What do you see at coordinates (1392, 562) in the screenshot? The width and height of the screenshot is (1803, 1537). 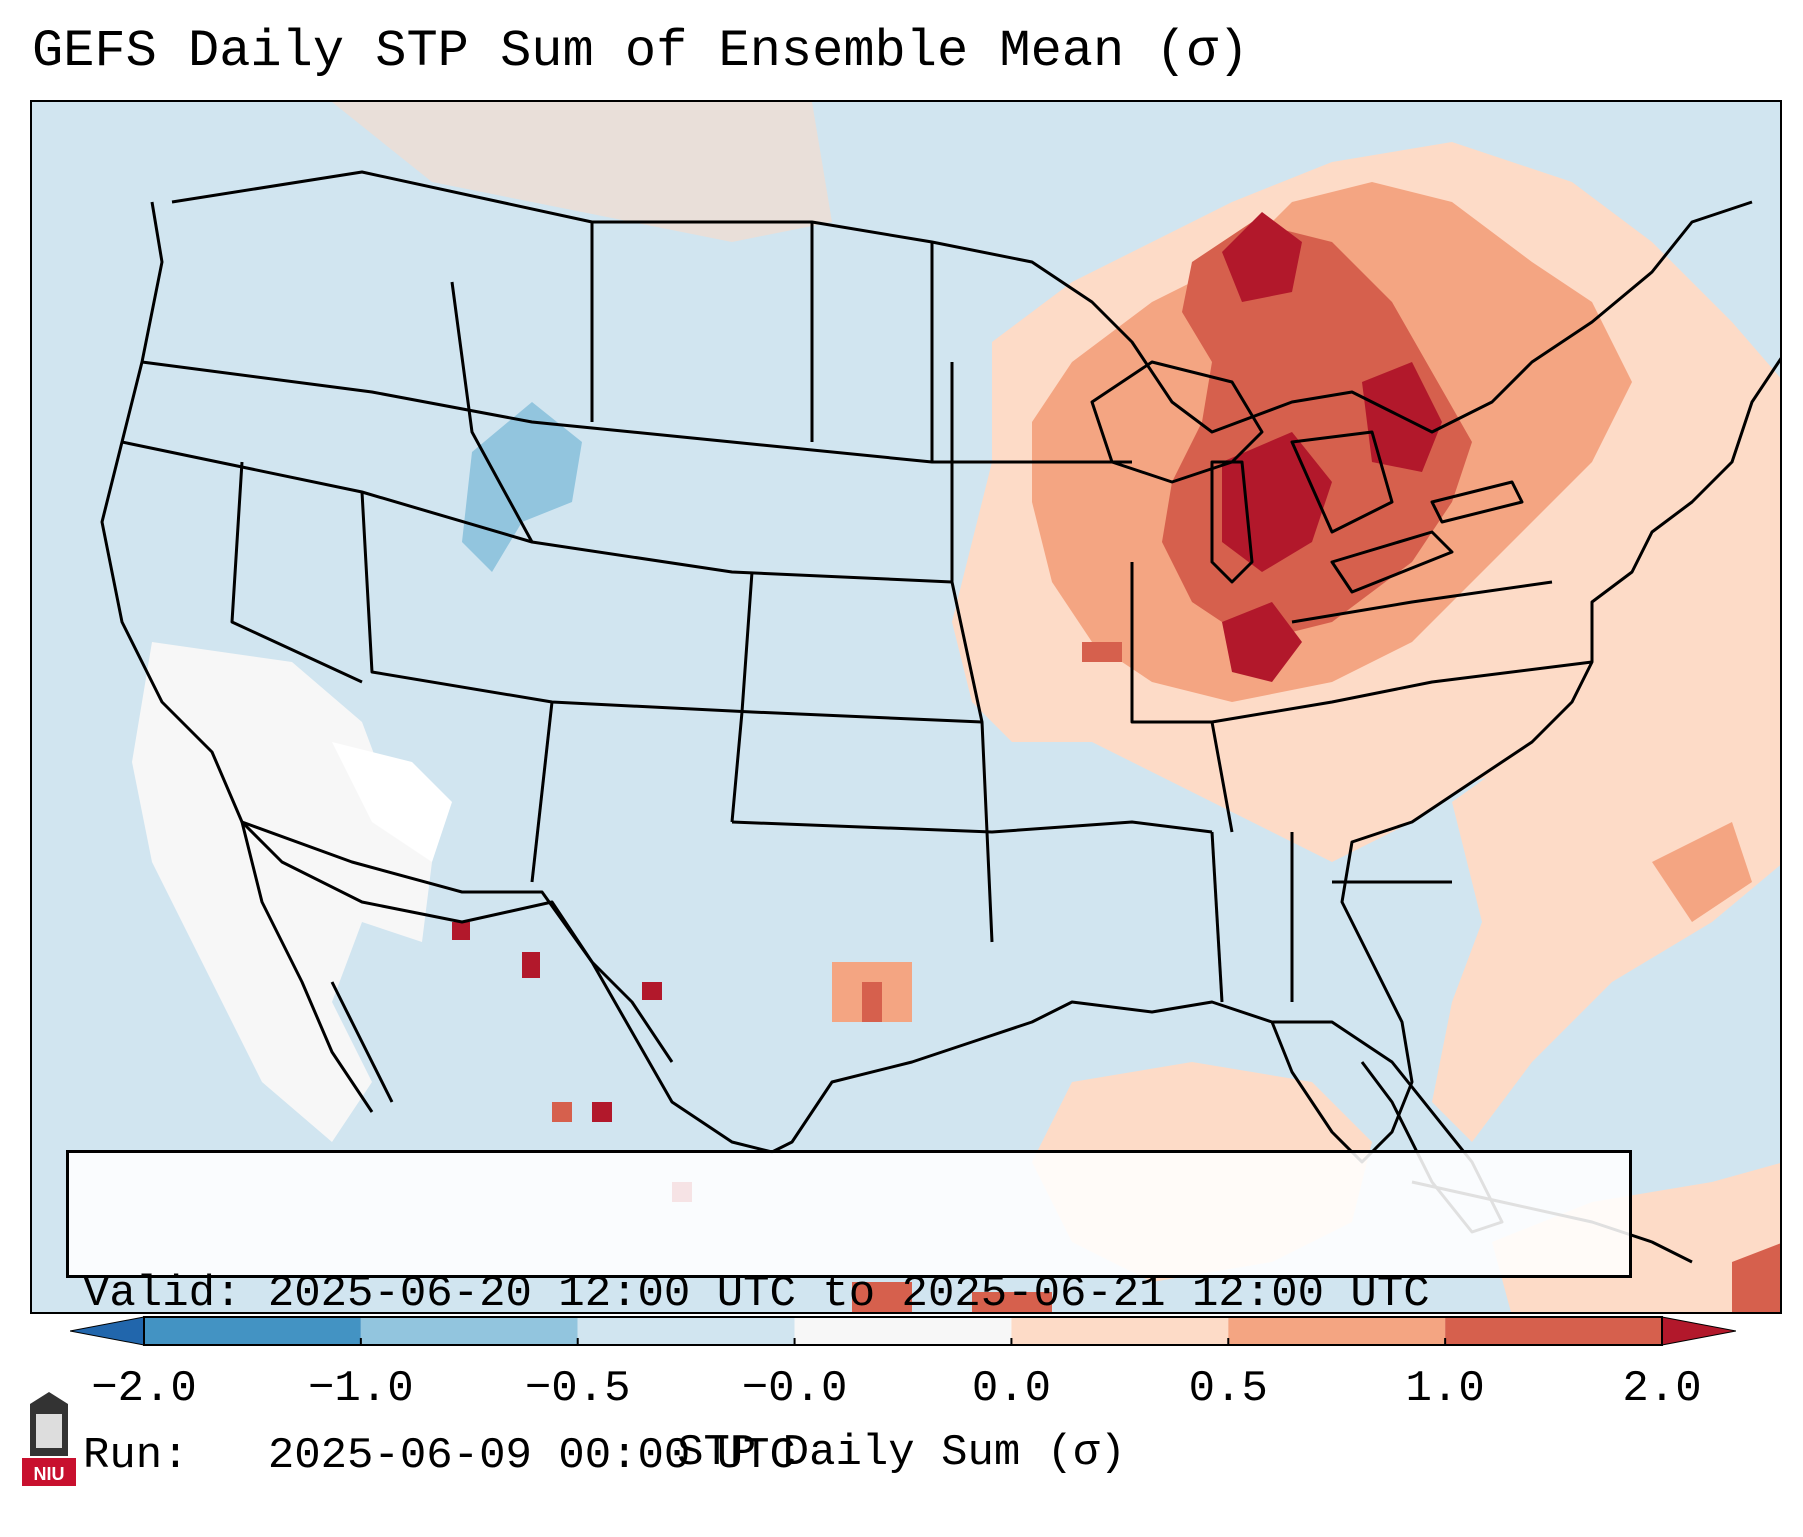 I see `lake-erie` at bounding box center [1392, 562].